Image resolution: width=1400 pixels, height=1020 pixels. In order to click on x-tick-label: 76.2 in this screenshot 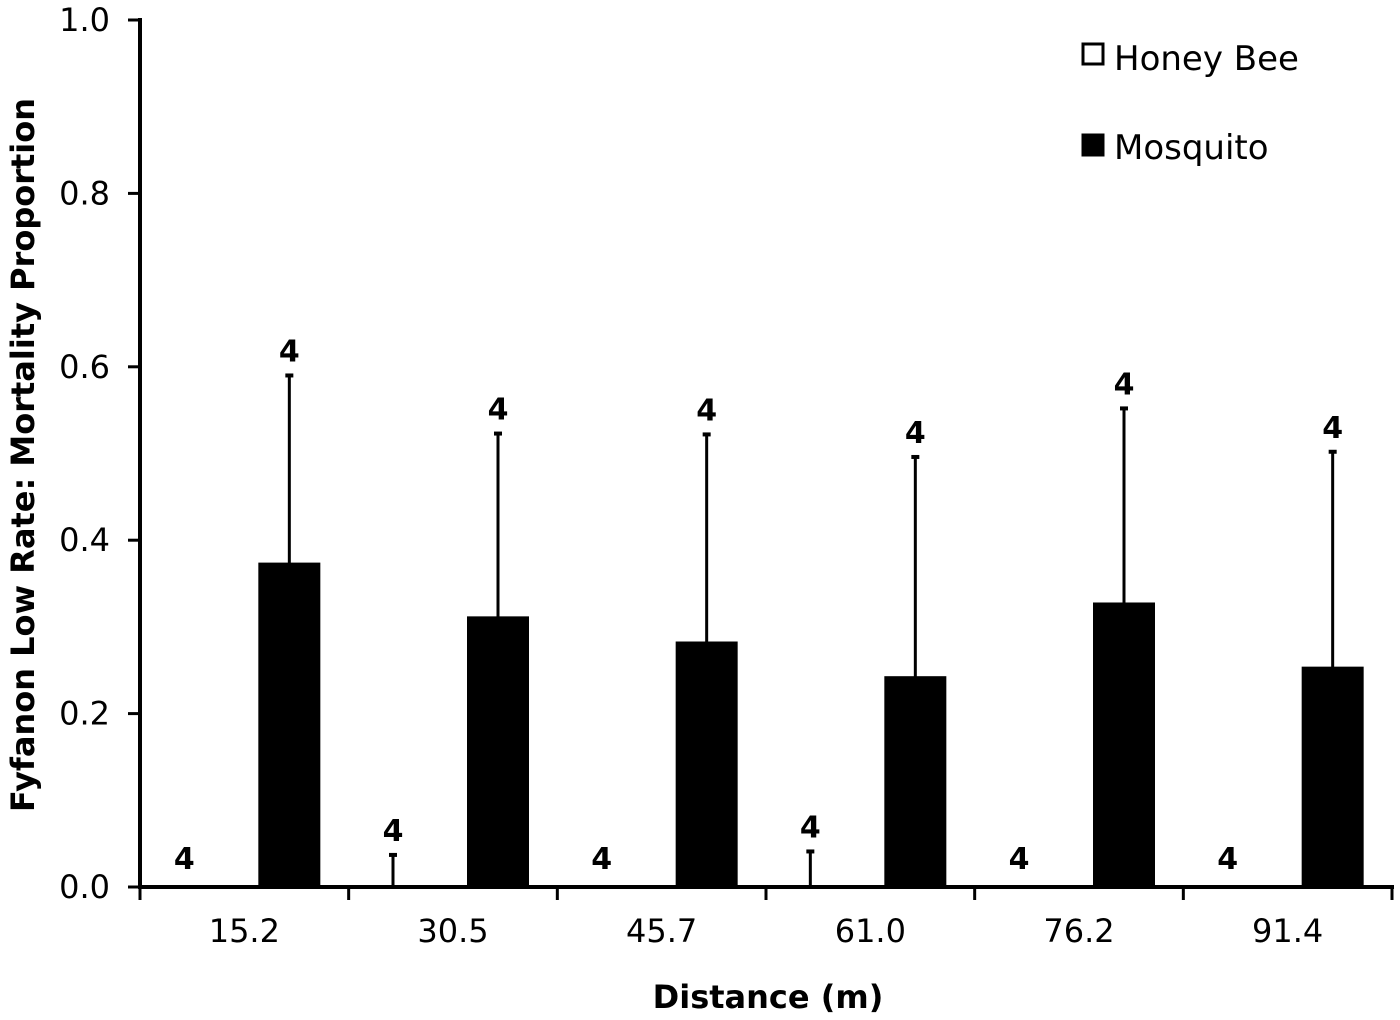, I will do `click(1078, 931)`.